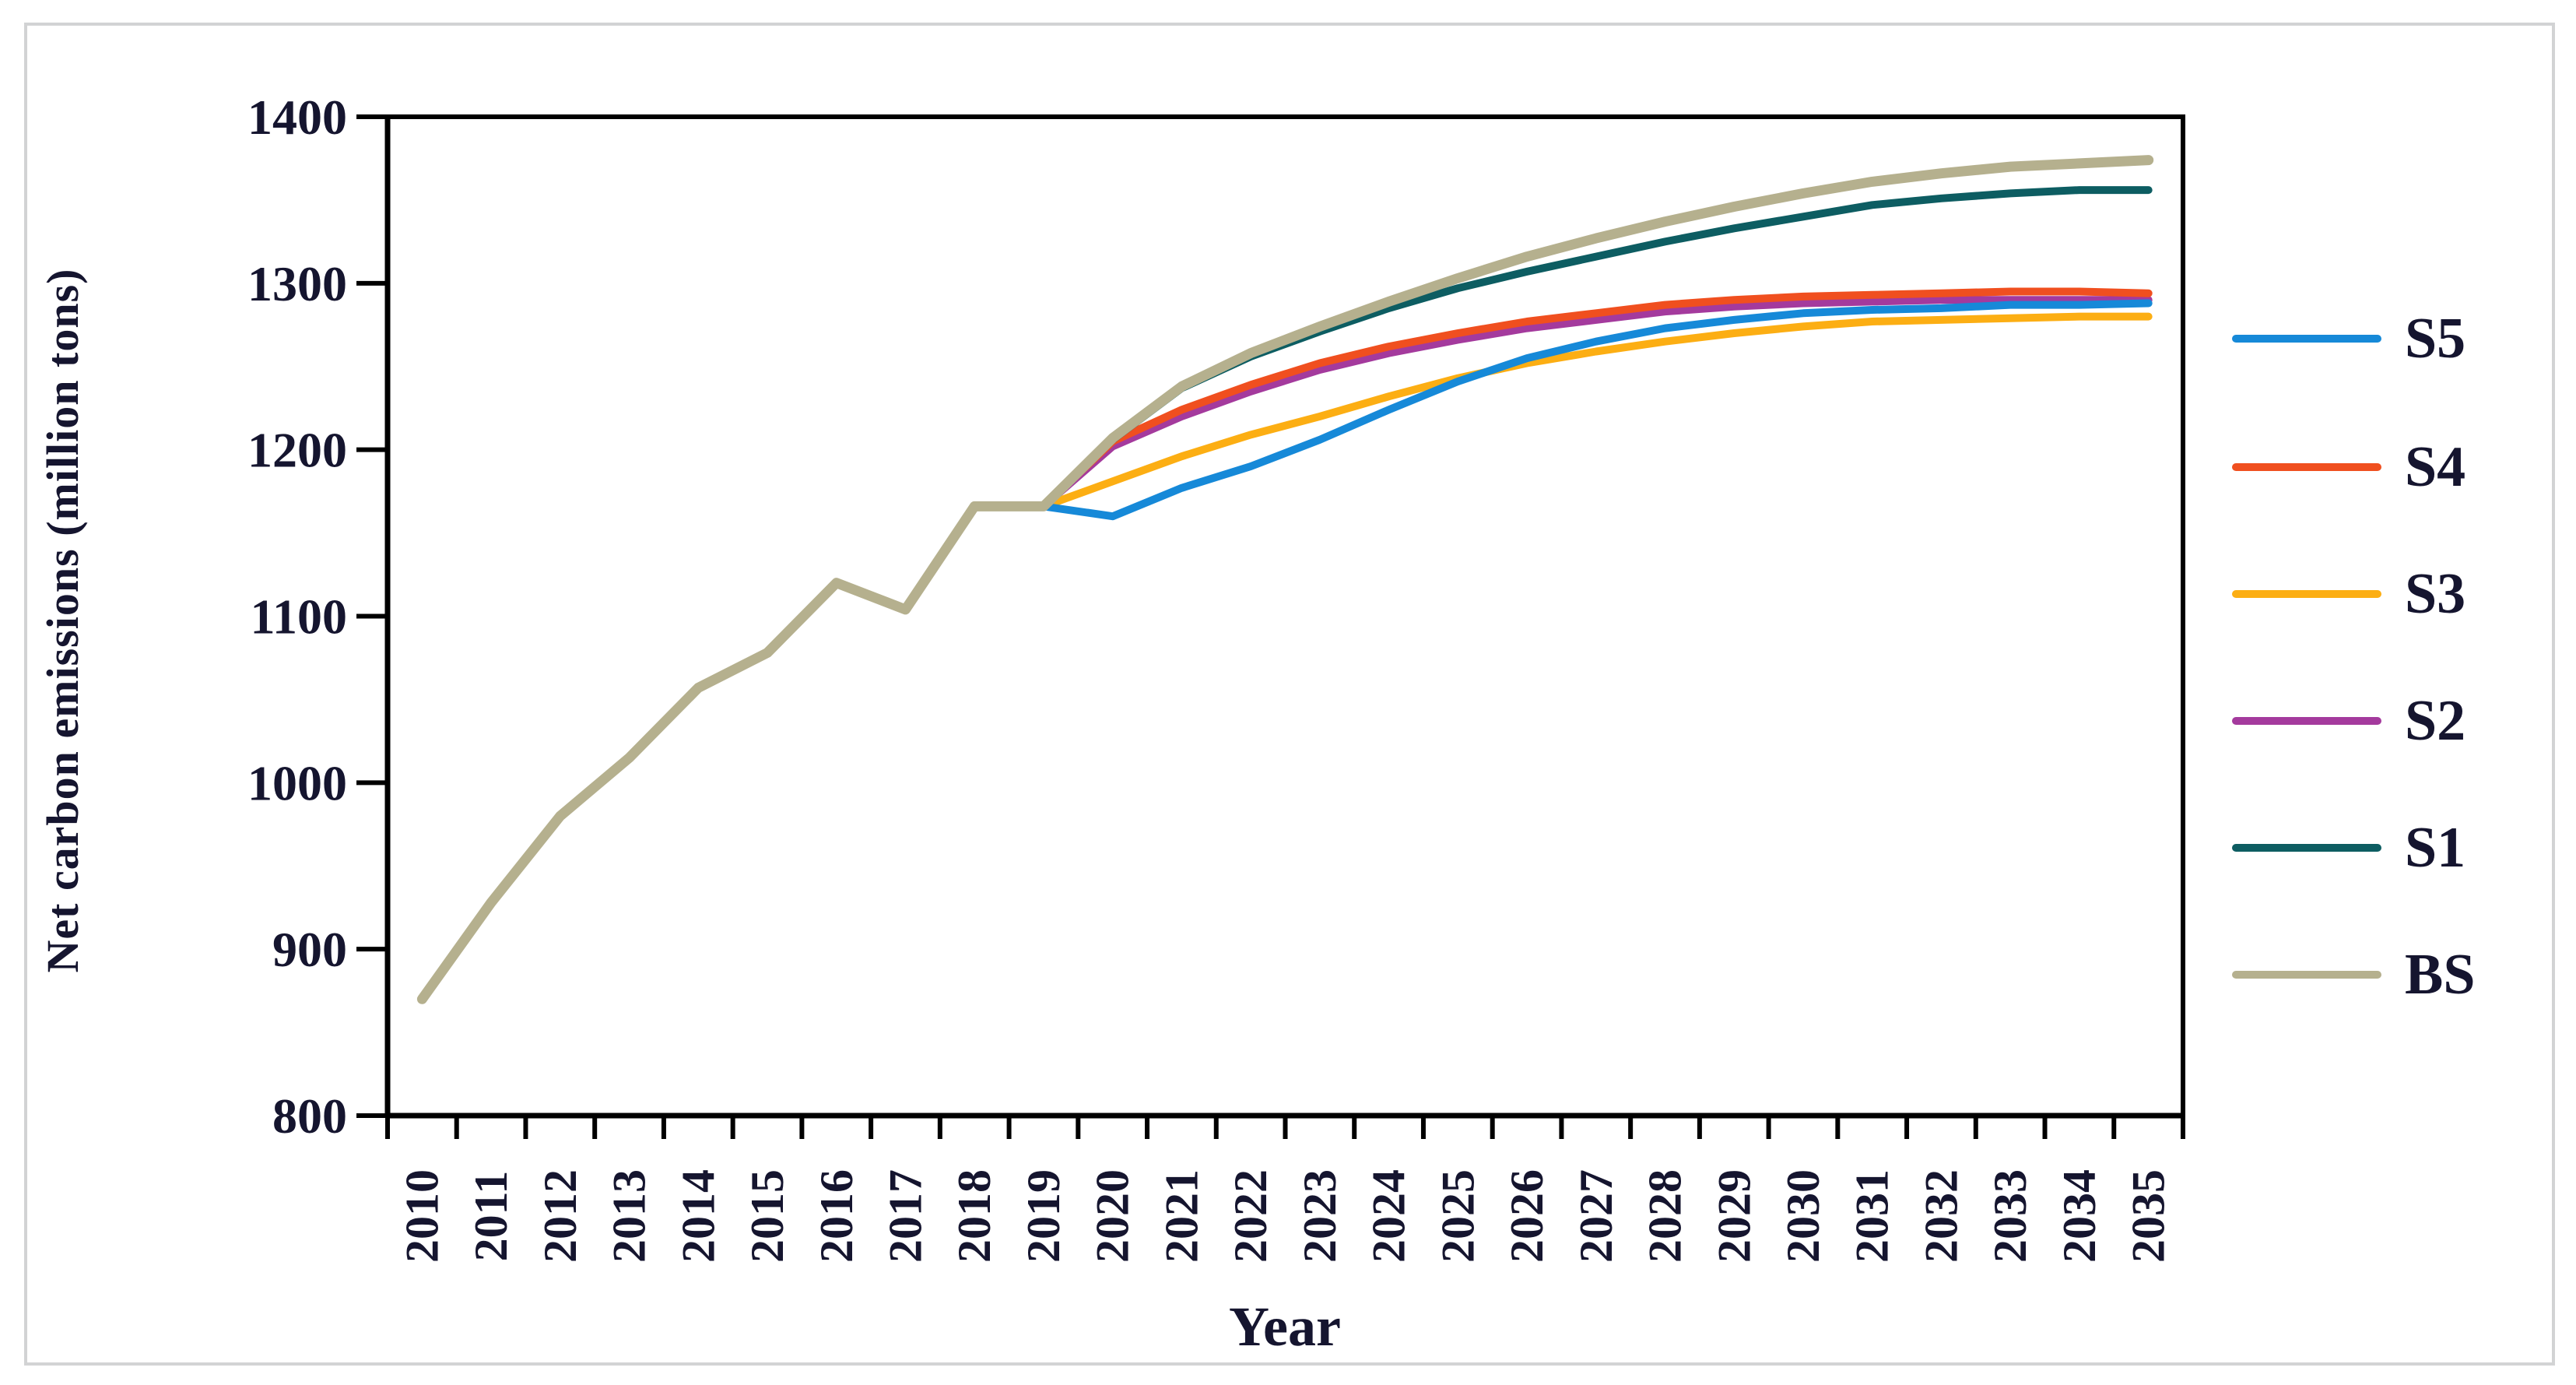 This screenshot has height=1385, width=2576. What do you see at coordinates (1734, 1216) in the screenshot?
I see `x-tick-label: 2029` at bounding box center [1734, 1216].